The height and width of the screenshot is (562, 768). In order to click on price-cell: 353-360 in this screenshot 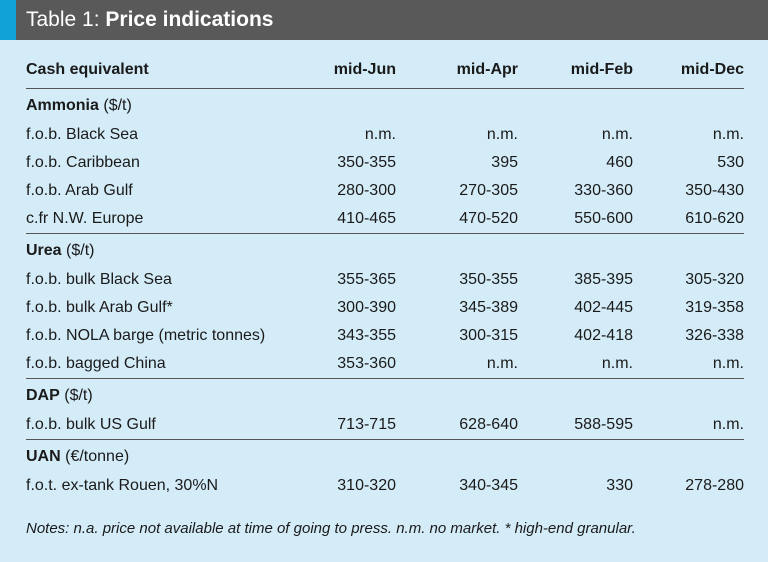, I will do `click(366, 363)`.